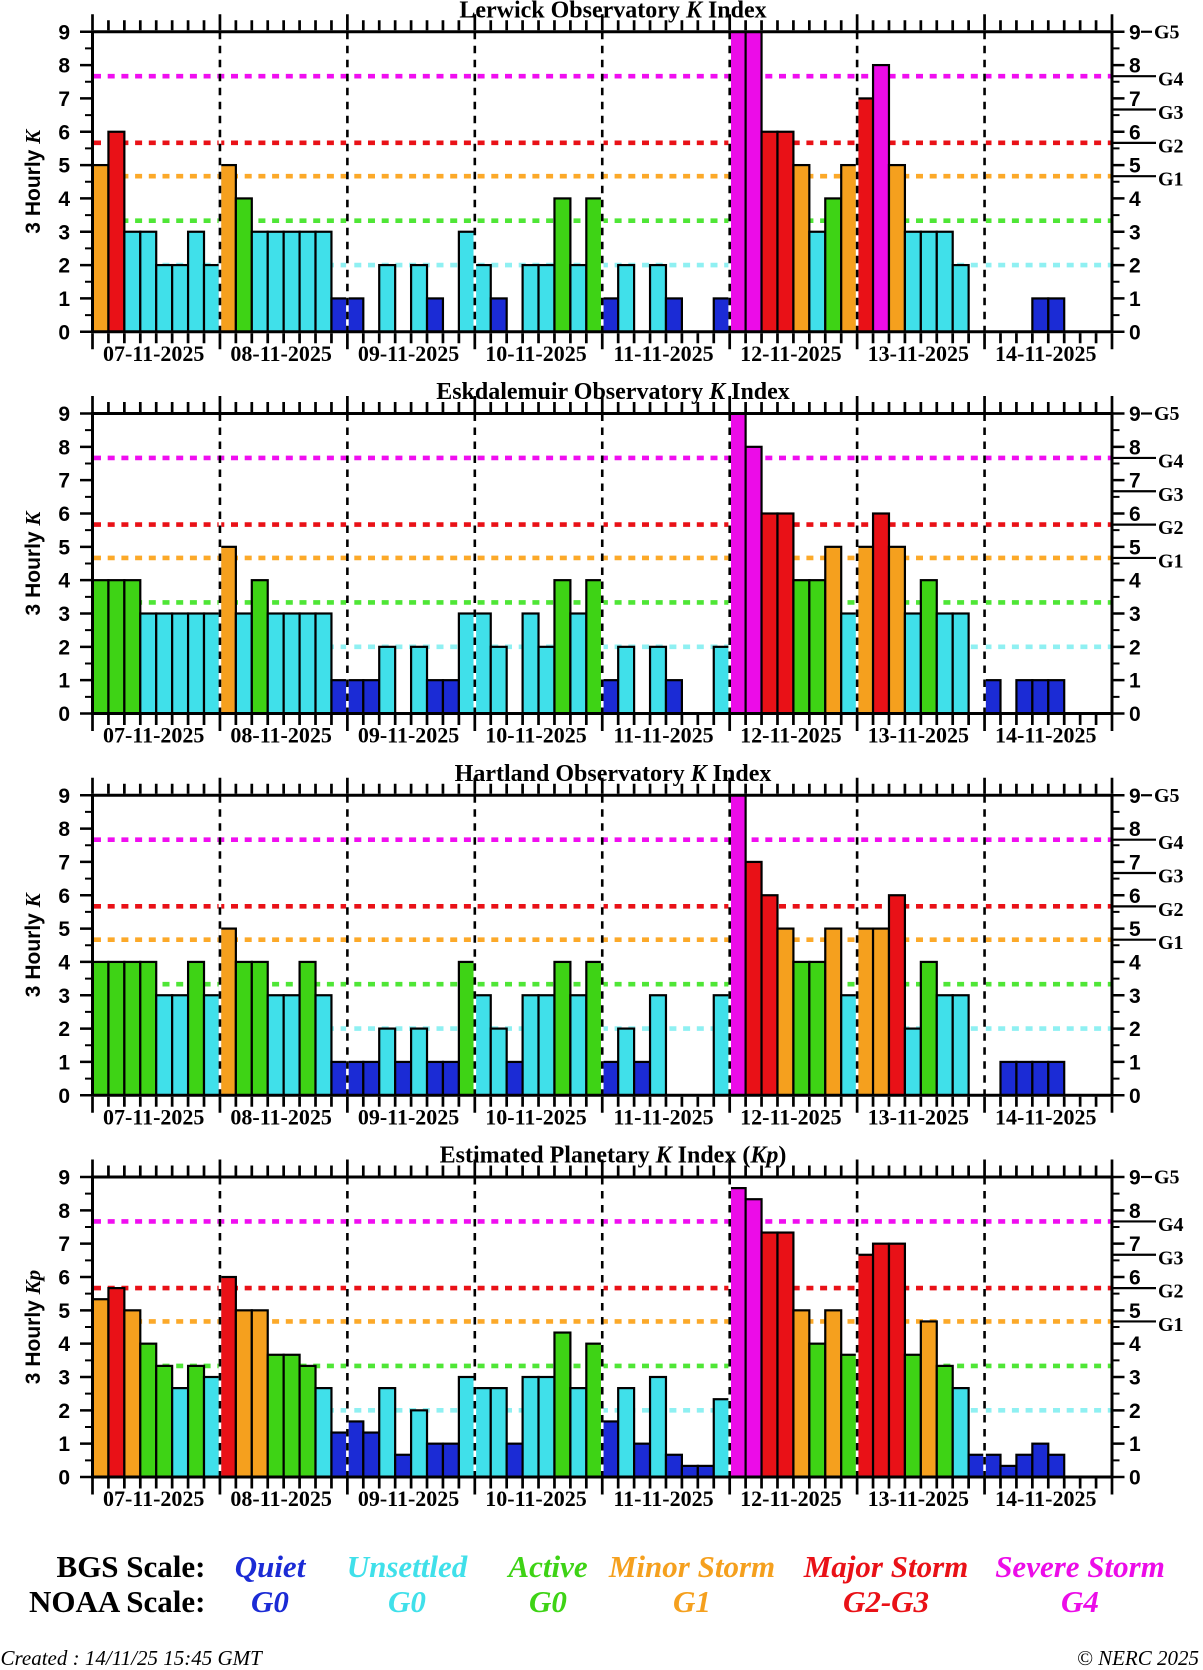 The image size is (1203, 1670). I want to click on svg-text: G2-G3, so click(886, 1601).